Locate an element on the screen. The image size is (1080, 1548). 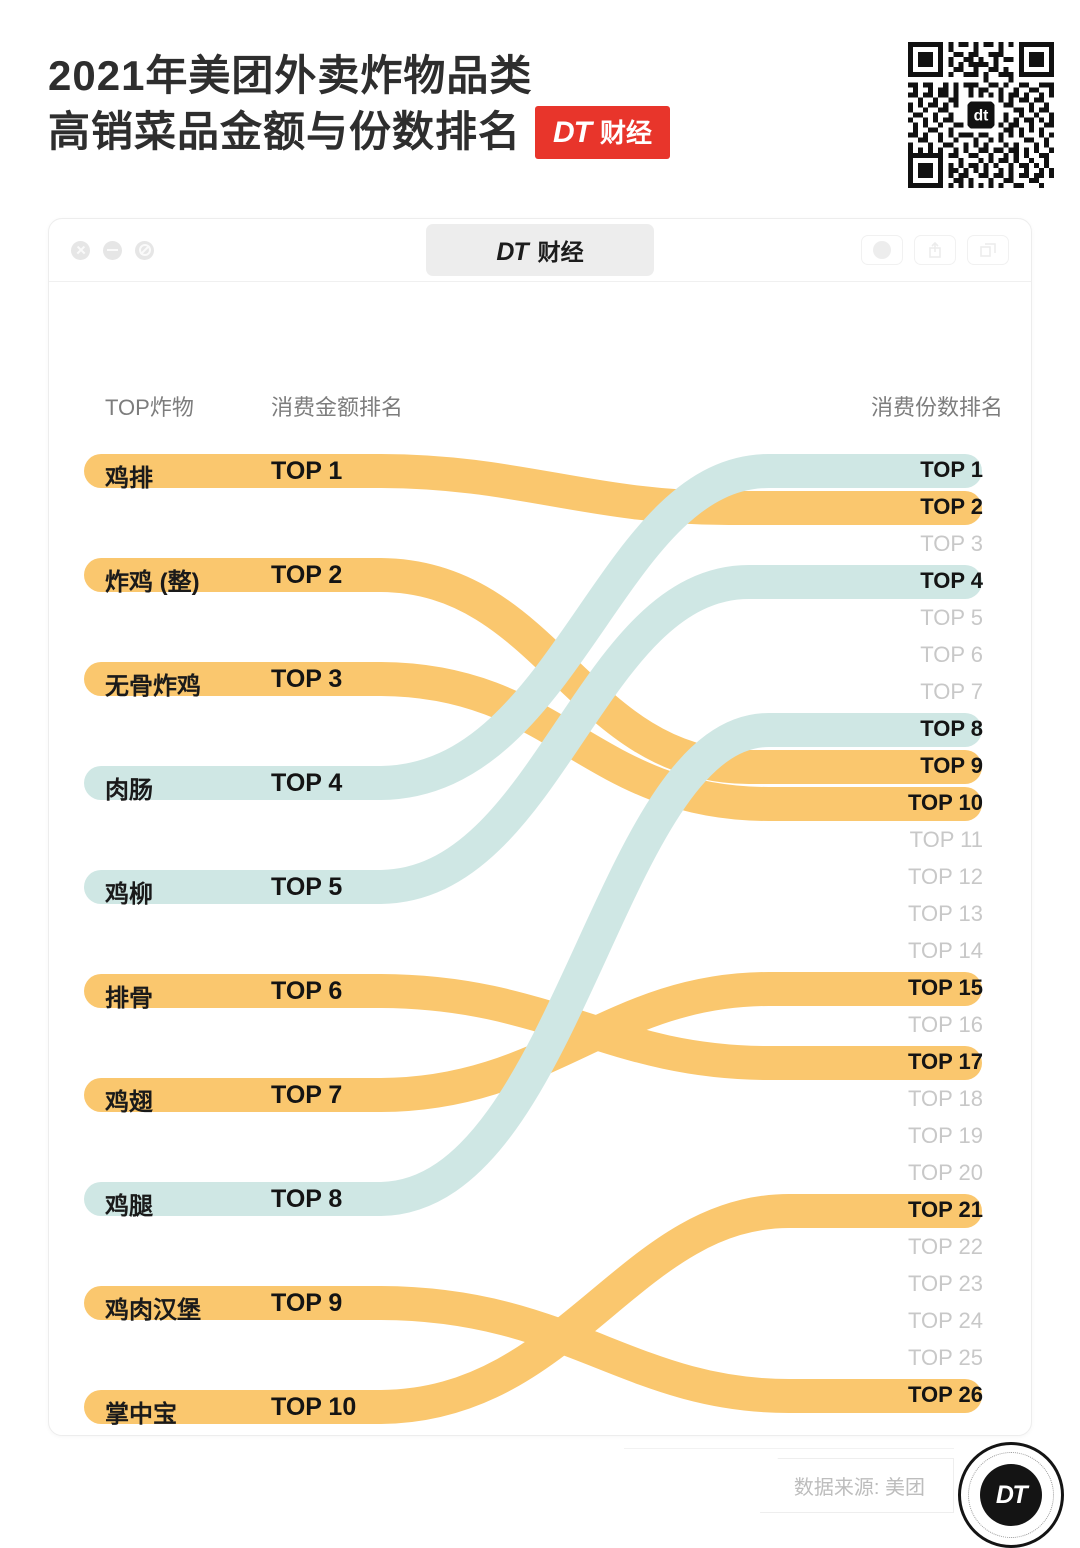
page-title-line1: 2021年美团外卖炸物品类 is located at coordinates (290, 75).